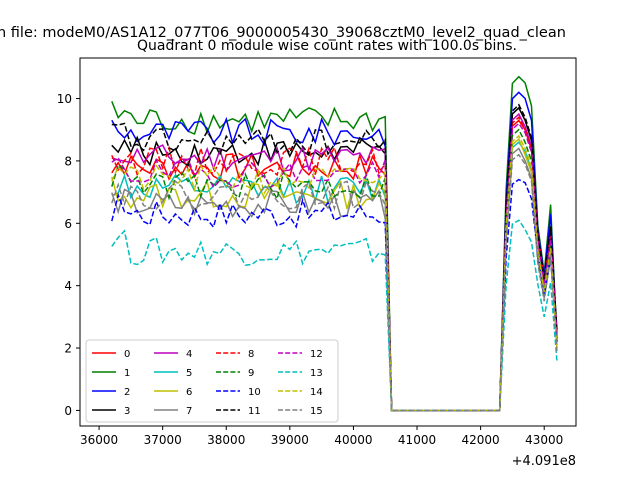  Describe the element at coordinates (316, 373) in the screenshot. I see `legend-label: 13` at that location.